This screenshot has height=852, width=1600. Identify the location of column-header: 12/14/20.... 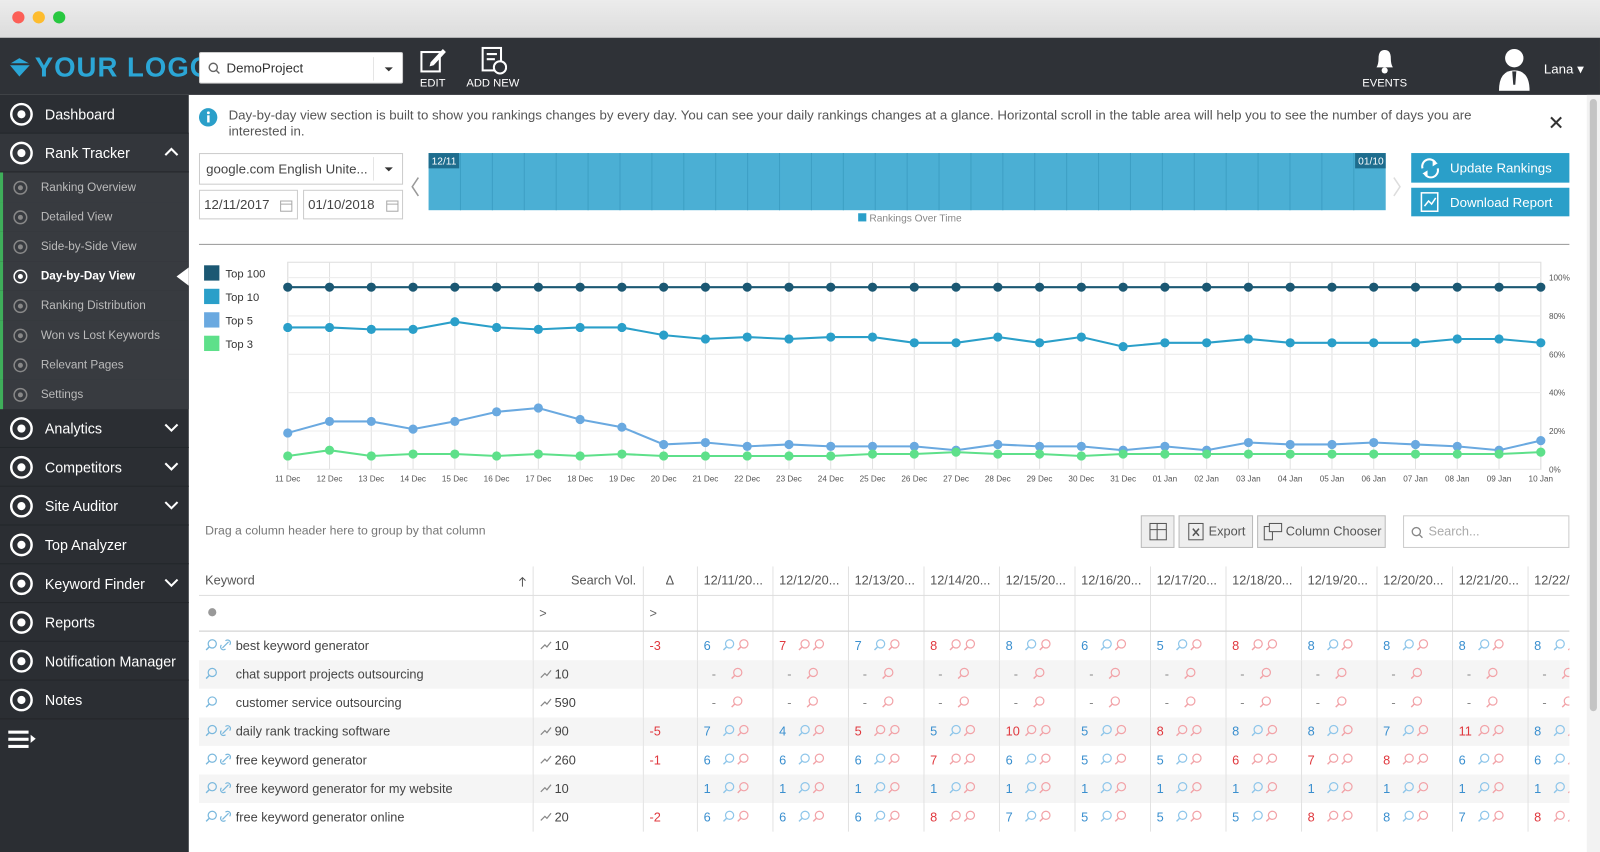
(961, 581).